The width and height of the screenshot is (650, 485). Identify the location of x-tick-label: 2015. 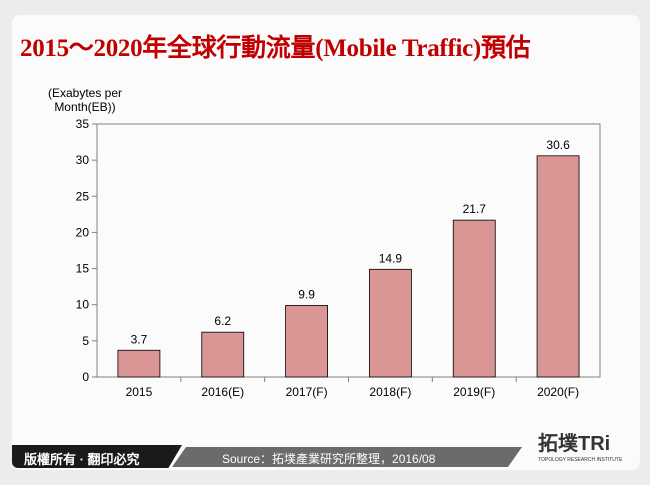
(139, 392).